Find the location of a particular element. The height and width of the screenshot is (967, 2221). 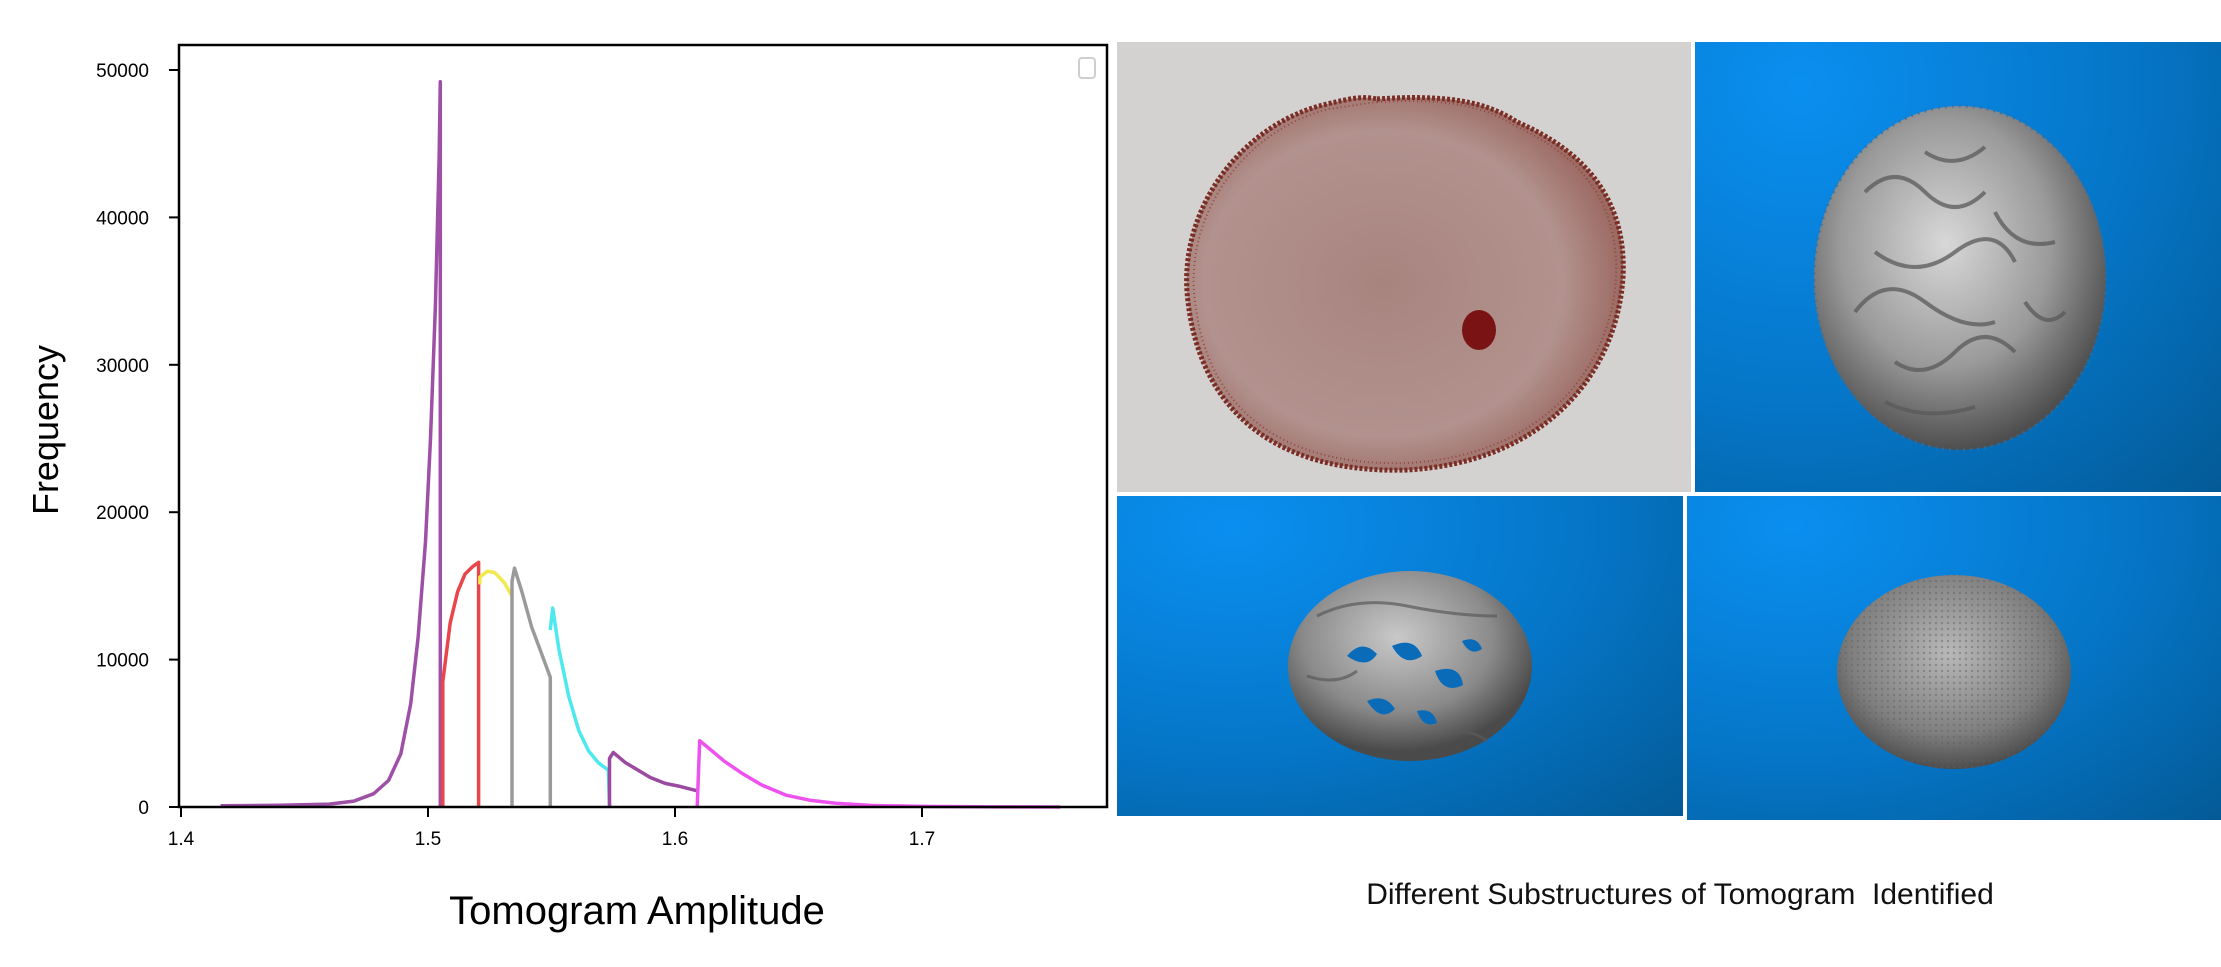

y-tick-label-3: 30000 is located at coordinates (122, 366).